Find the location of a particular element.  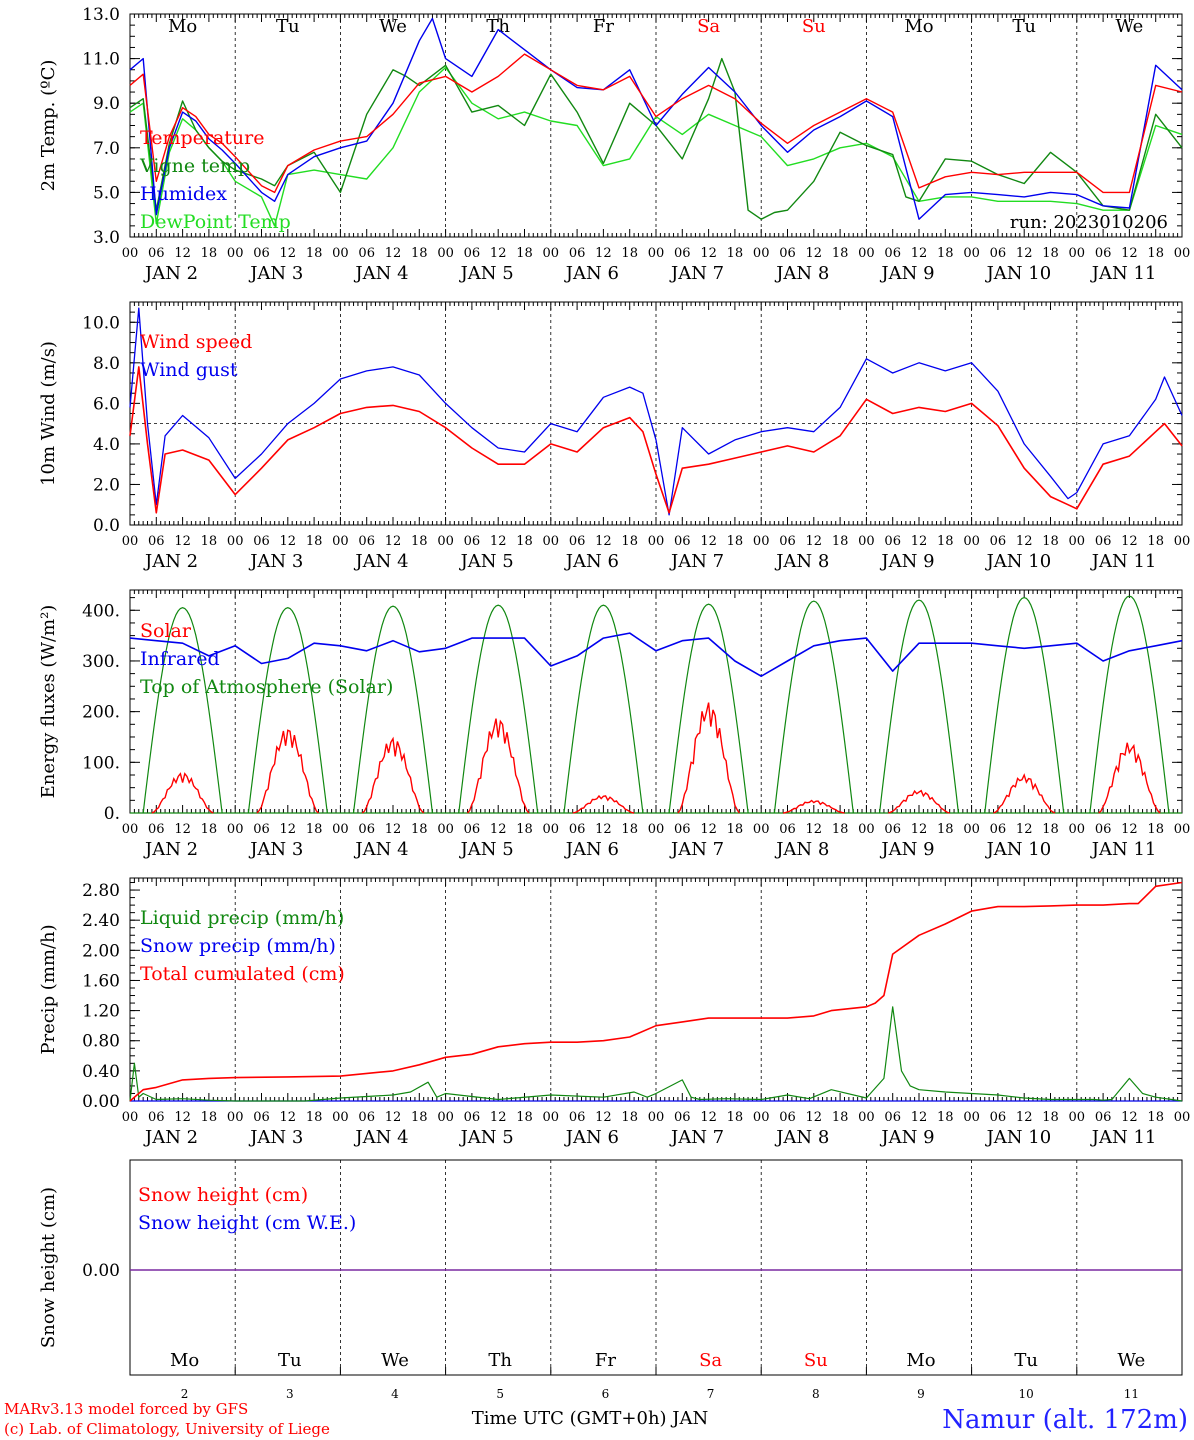

legend-solar: Solar is located at coordinates (166, 631).